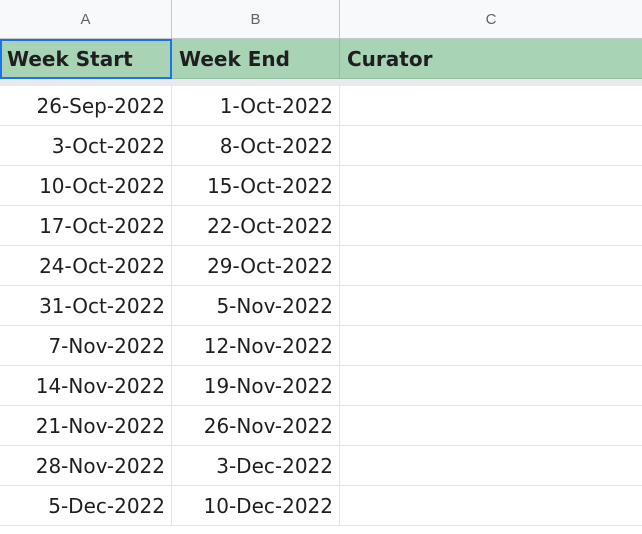 The image size is (642, 534). I want to click on week-start-cell: 7-Nov-2022, so click(86, 346).